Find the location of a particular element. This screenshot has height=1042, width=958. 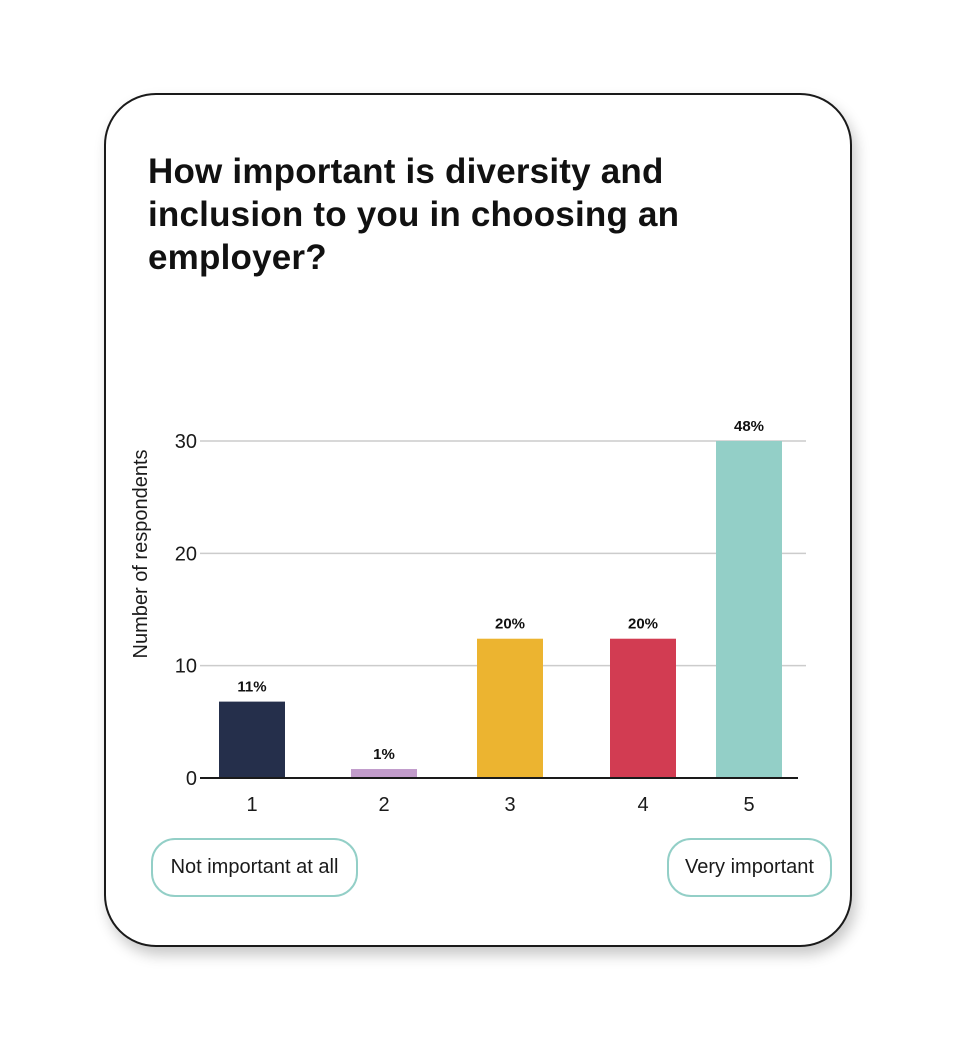

y-tick-label: 30 is located at coordinates (186, 442).